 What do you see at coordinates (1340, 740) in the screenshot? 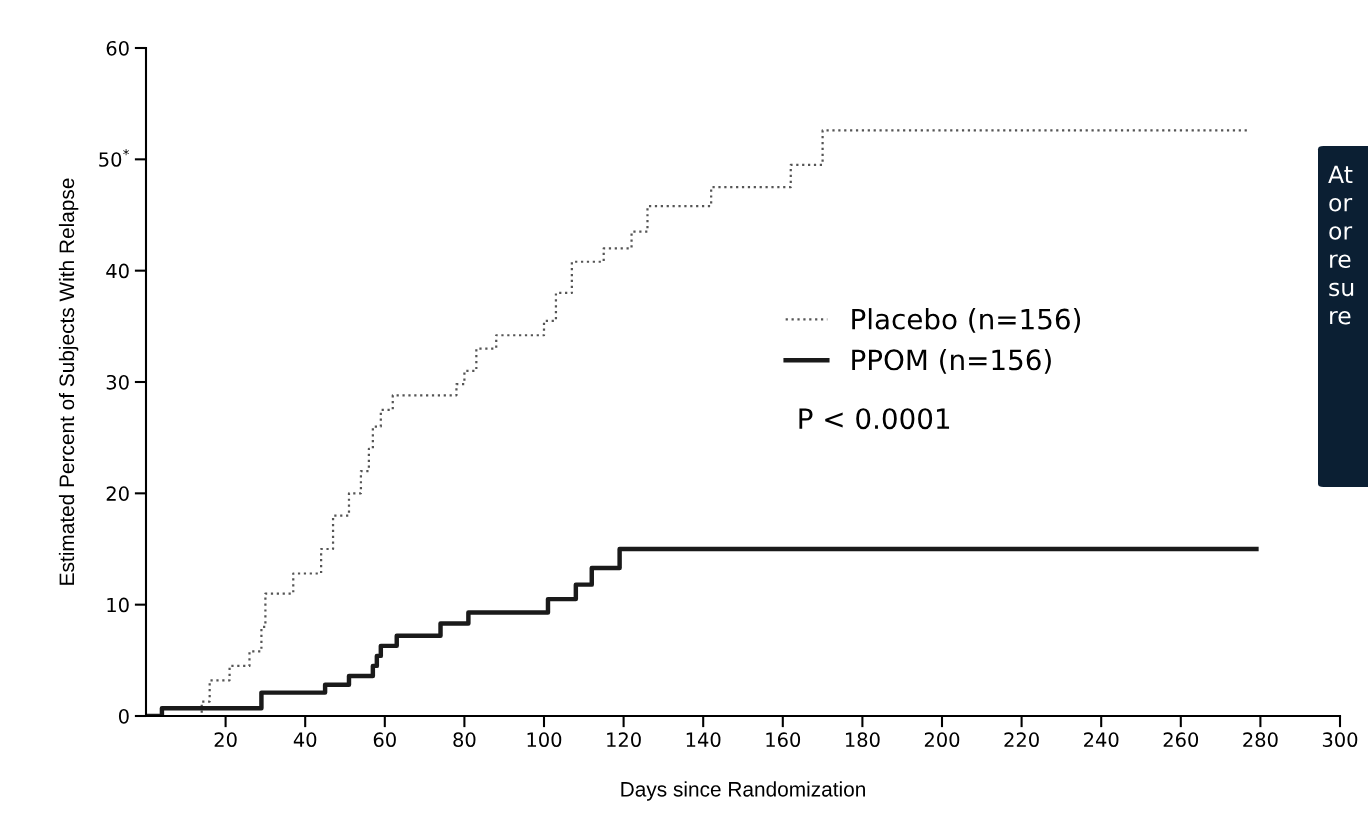
I see `x-tick-label: 300` at bounding box center [1340, 740].